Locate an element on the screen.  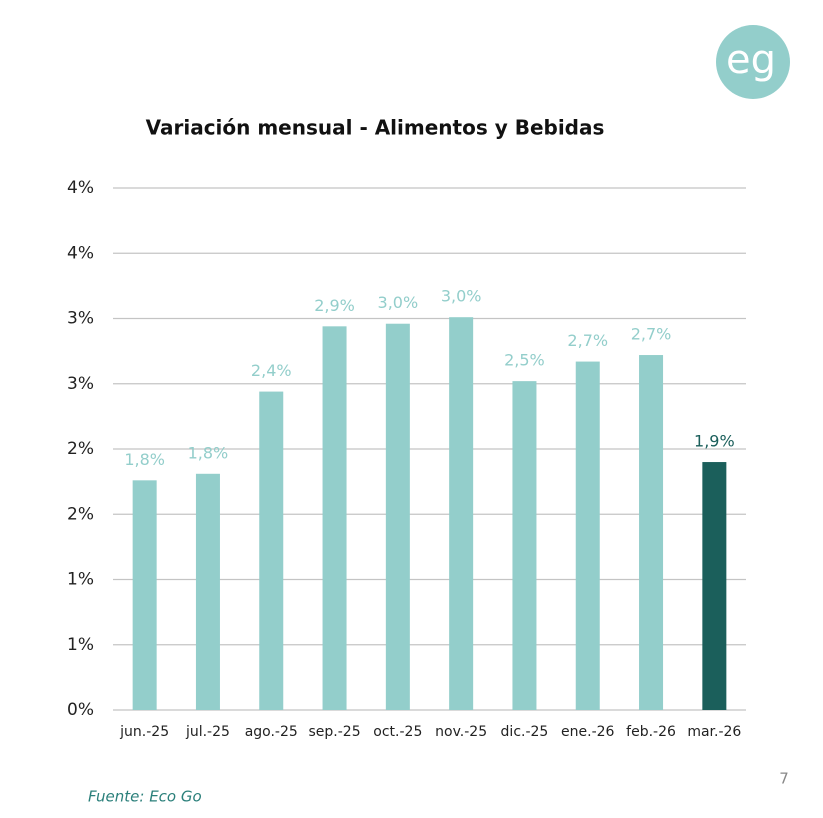
value-label: 2,9% is located at coordinates (334, 305).